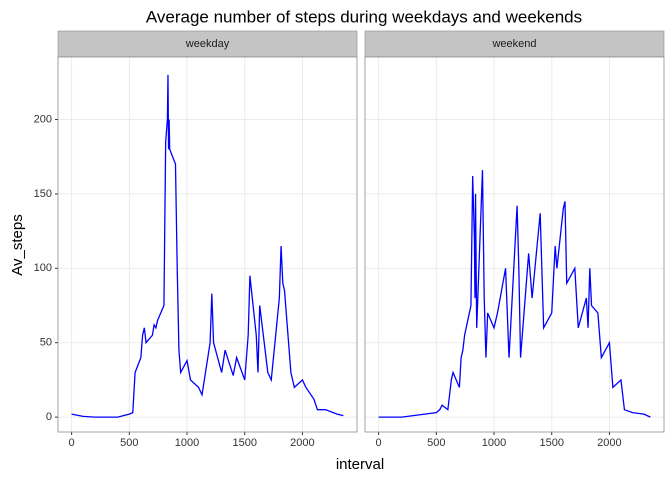 The width and height of the screenshot is (672, 485). I want to click on y-tick-label: 150, so click(43, 194).